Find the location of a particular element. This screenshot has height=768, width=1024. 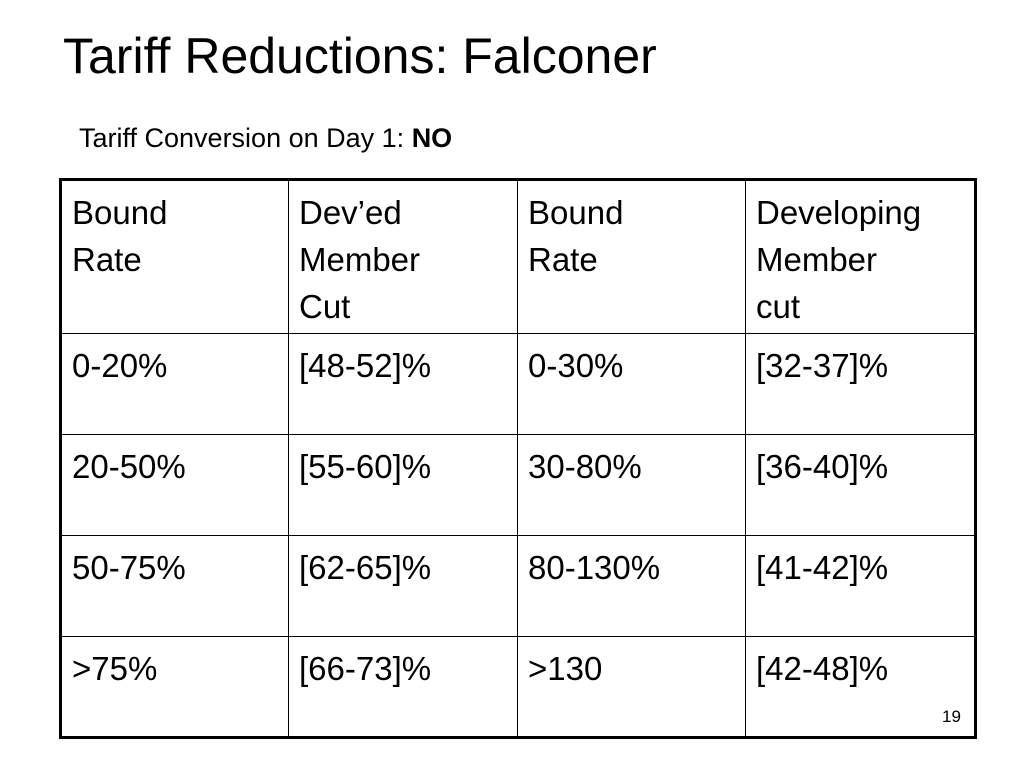

table-row: 20-50% [55-60]% 30-80% [36-40]% is located at coordinates (518, 485).